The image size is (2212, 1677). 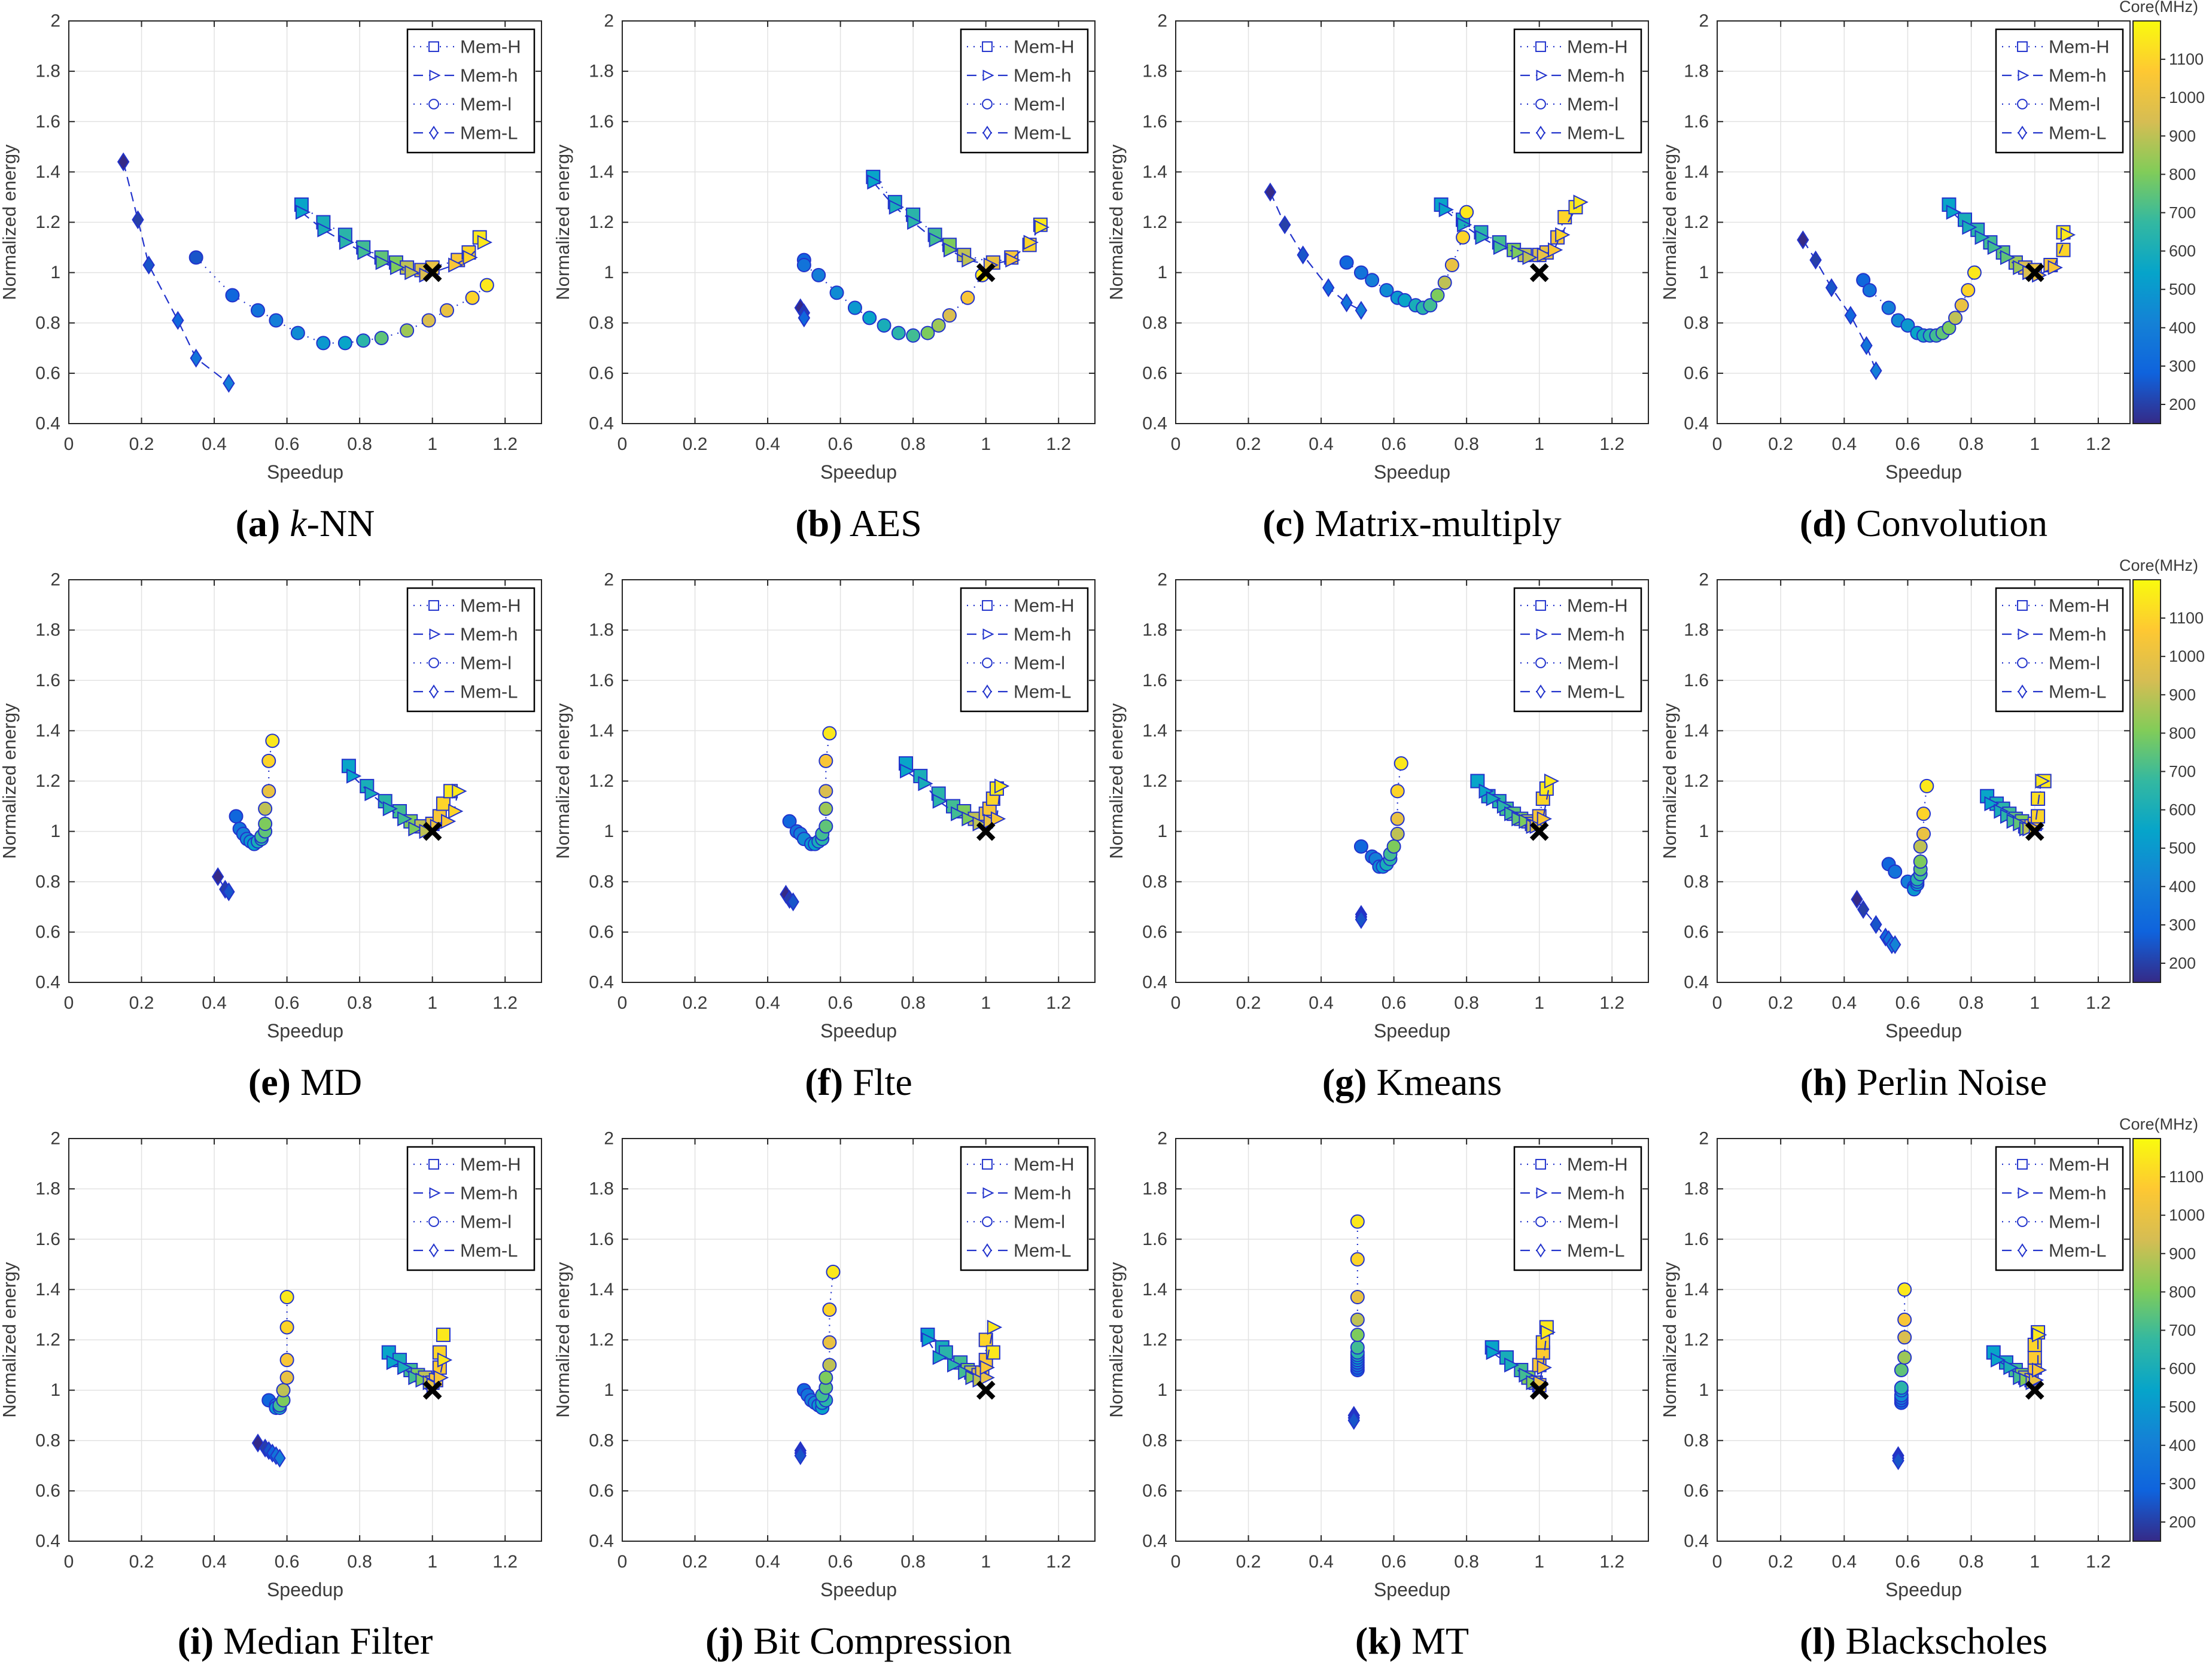 I want to click on y-tick-label: 1.8, so click(x=1697, y=630).